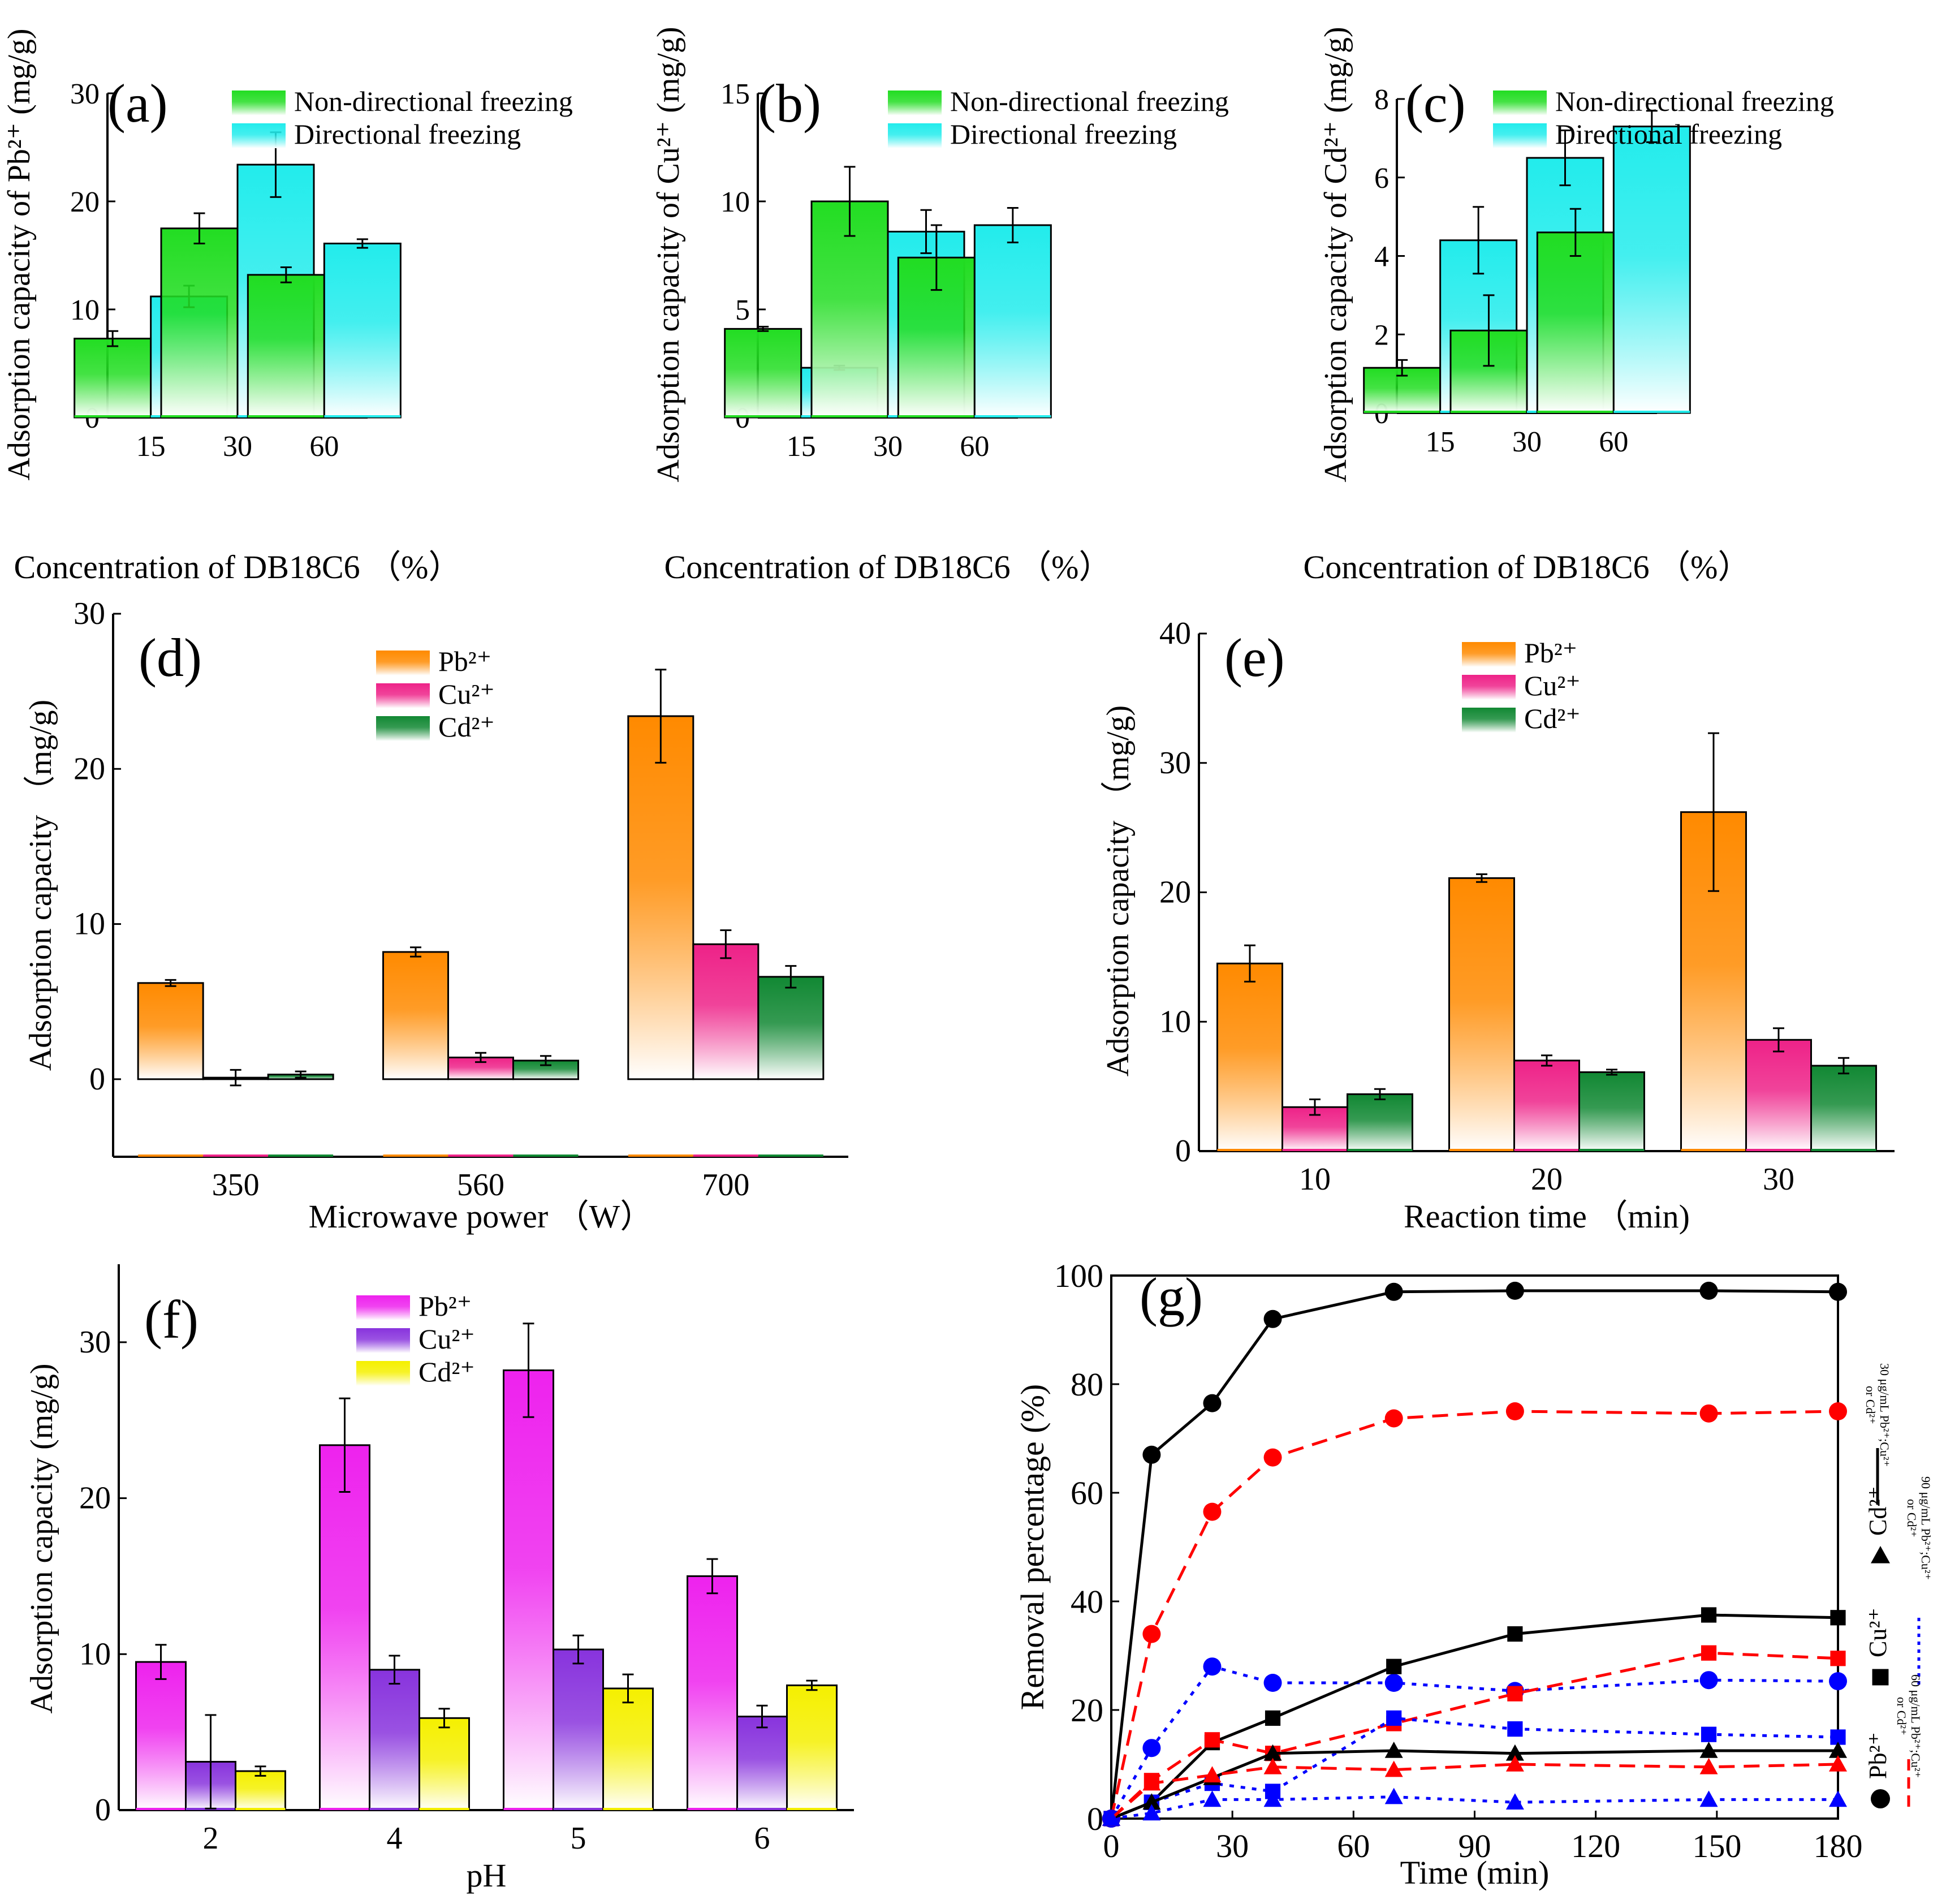  What do you see at coordinates (1175, 633) in the screenshot?
I see `y-tick-label: 40` at bounding box center [1175, 633].